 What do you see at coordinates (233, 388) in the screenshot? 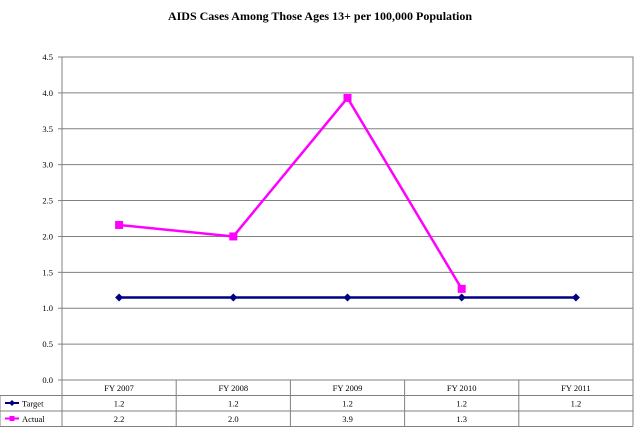
I see `x-category-label: FY 2008` at bounding box center [233, 388].